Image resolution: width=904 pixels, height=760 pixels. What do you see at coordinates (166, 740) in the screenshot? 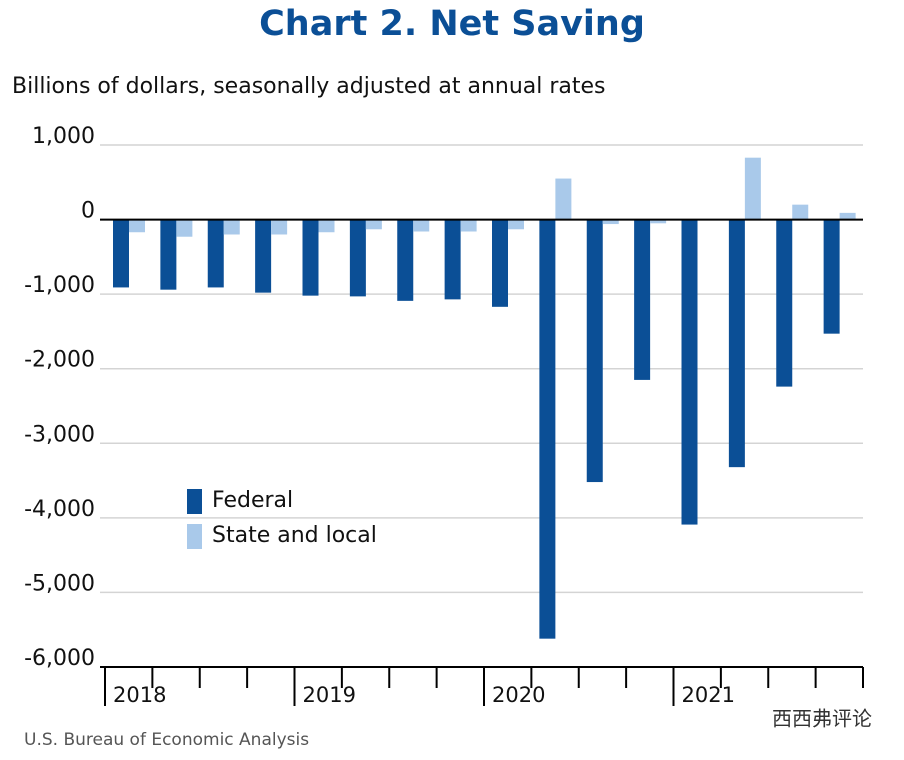
I see `source: U.S. Bureau of Economic Analysis` at bounding box center [166, 740].